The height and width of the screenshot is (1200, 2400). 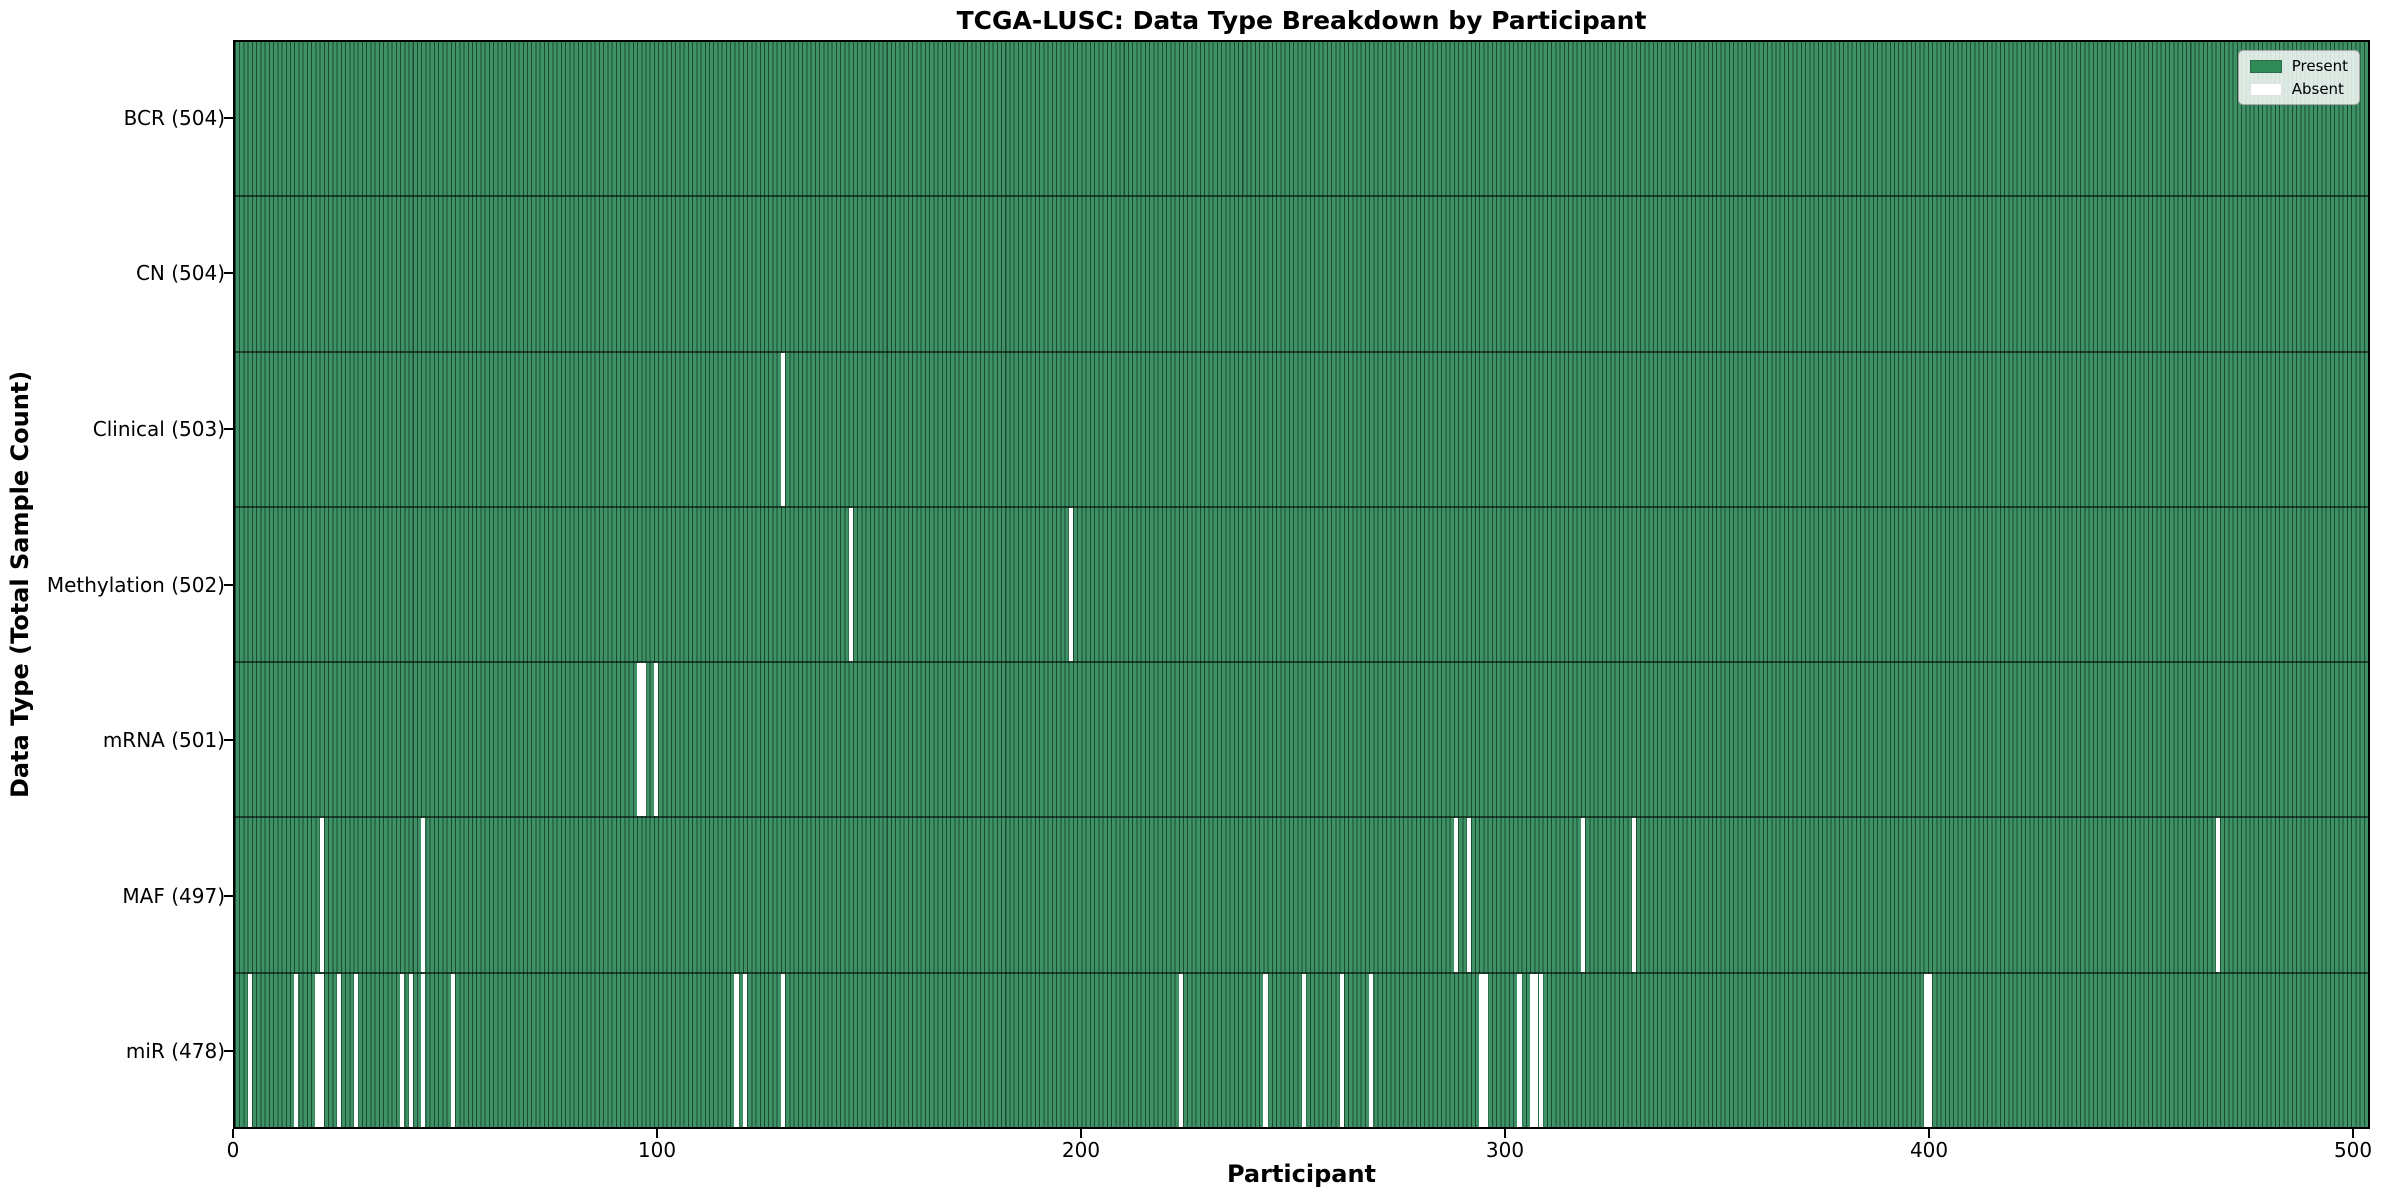 I want to click on legend: Present Absent, so click(x=2298, y=77).